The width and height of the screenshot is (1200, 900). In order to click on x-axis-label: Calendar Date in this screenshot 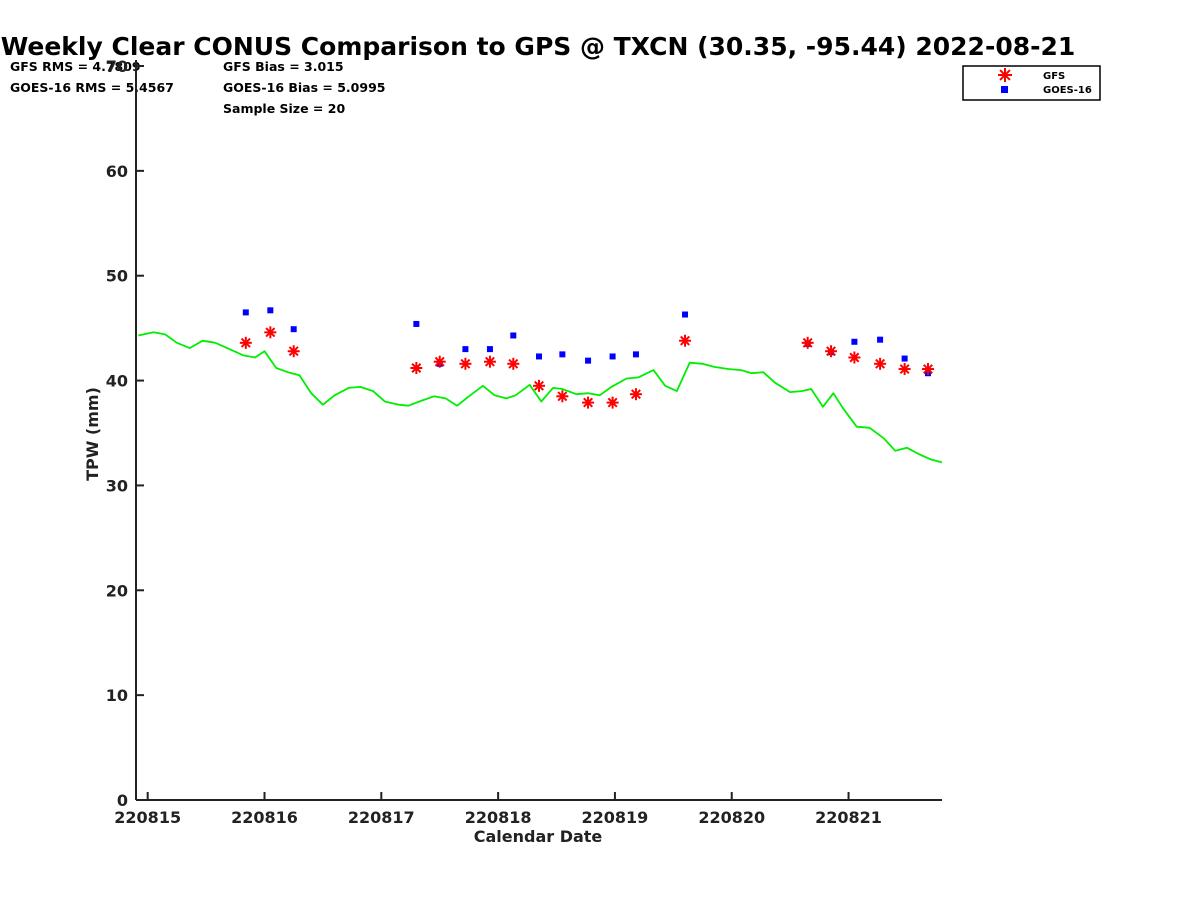, I will do `click(538, 836)`.